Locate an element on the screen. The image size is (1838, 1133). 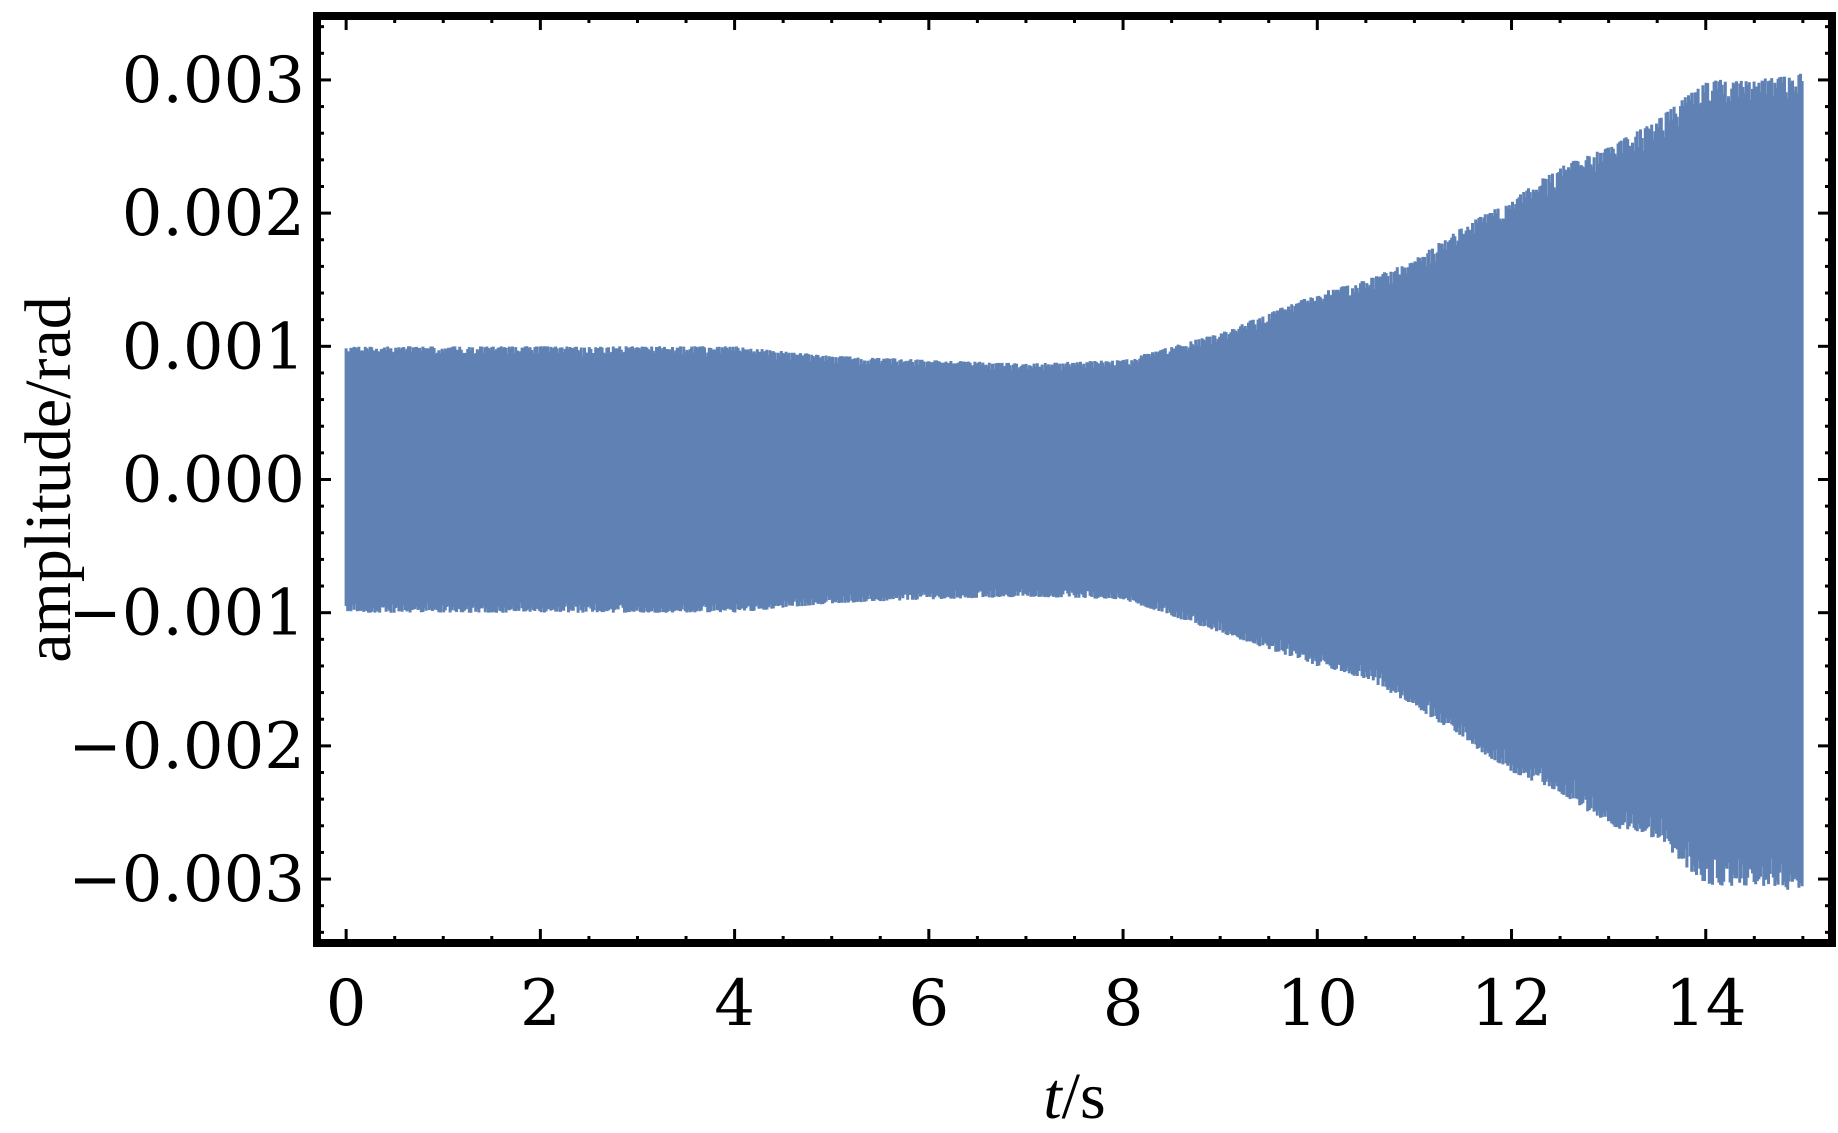
y-tick-label: 0.002 is located at coordinates (213, 214).